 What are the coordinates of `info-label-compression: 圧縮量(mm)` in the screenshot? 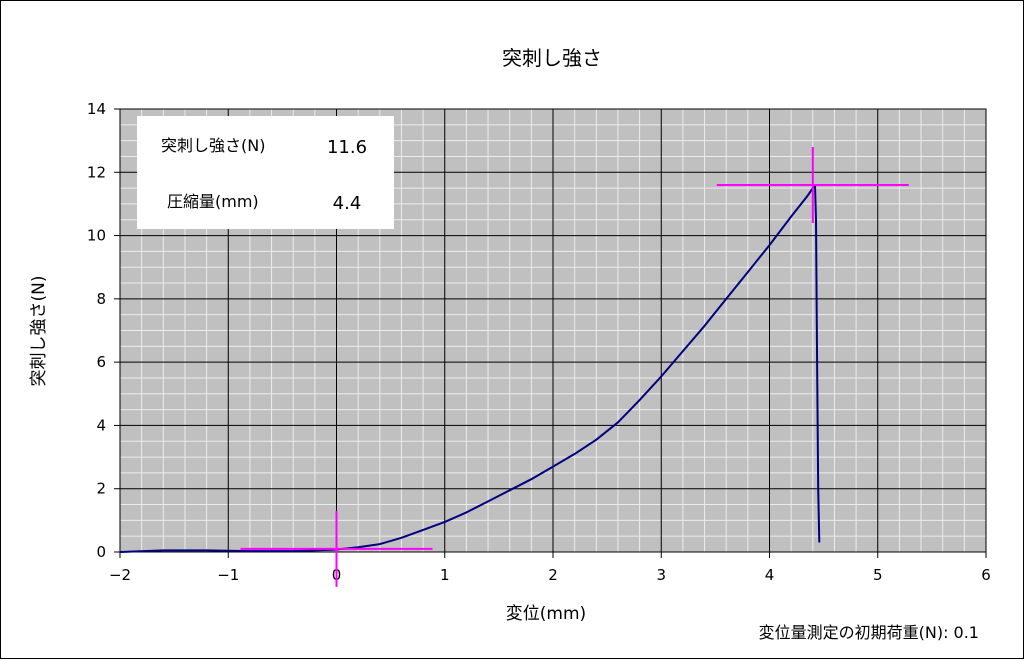 It's located at (213, 201).